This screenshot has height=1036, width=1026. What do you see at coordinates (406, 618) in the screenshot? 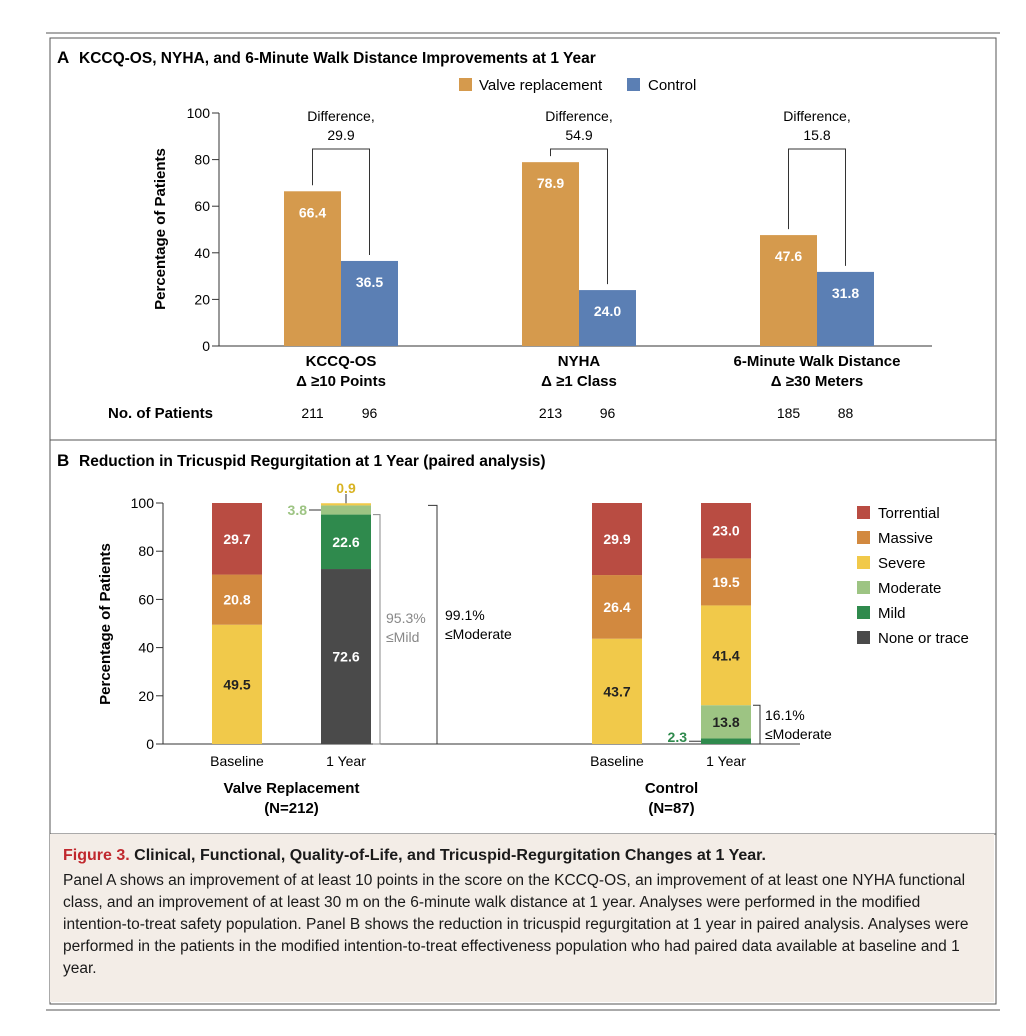
I see `annotation-value: 95.3%` at bounding box center [406, 618].